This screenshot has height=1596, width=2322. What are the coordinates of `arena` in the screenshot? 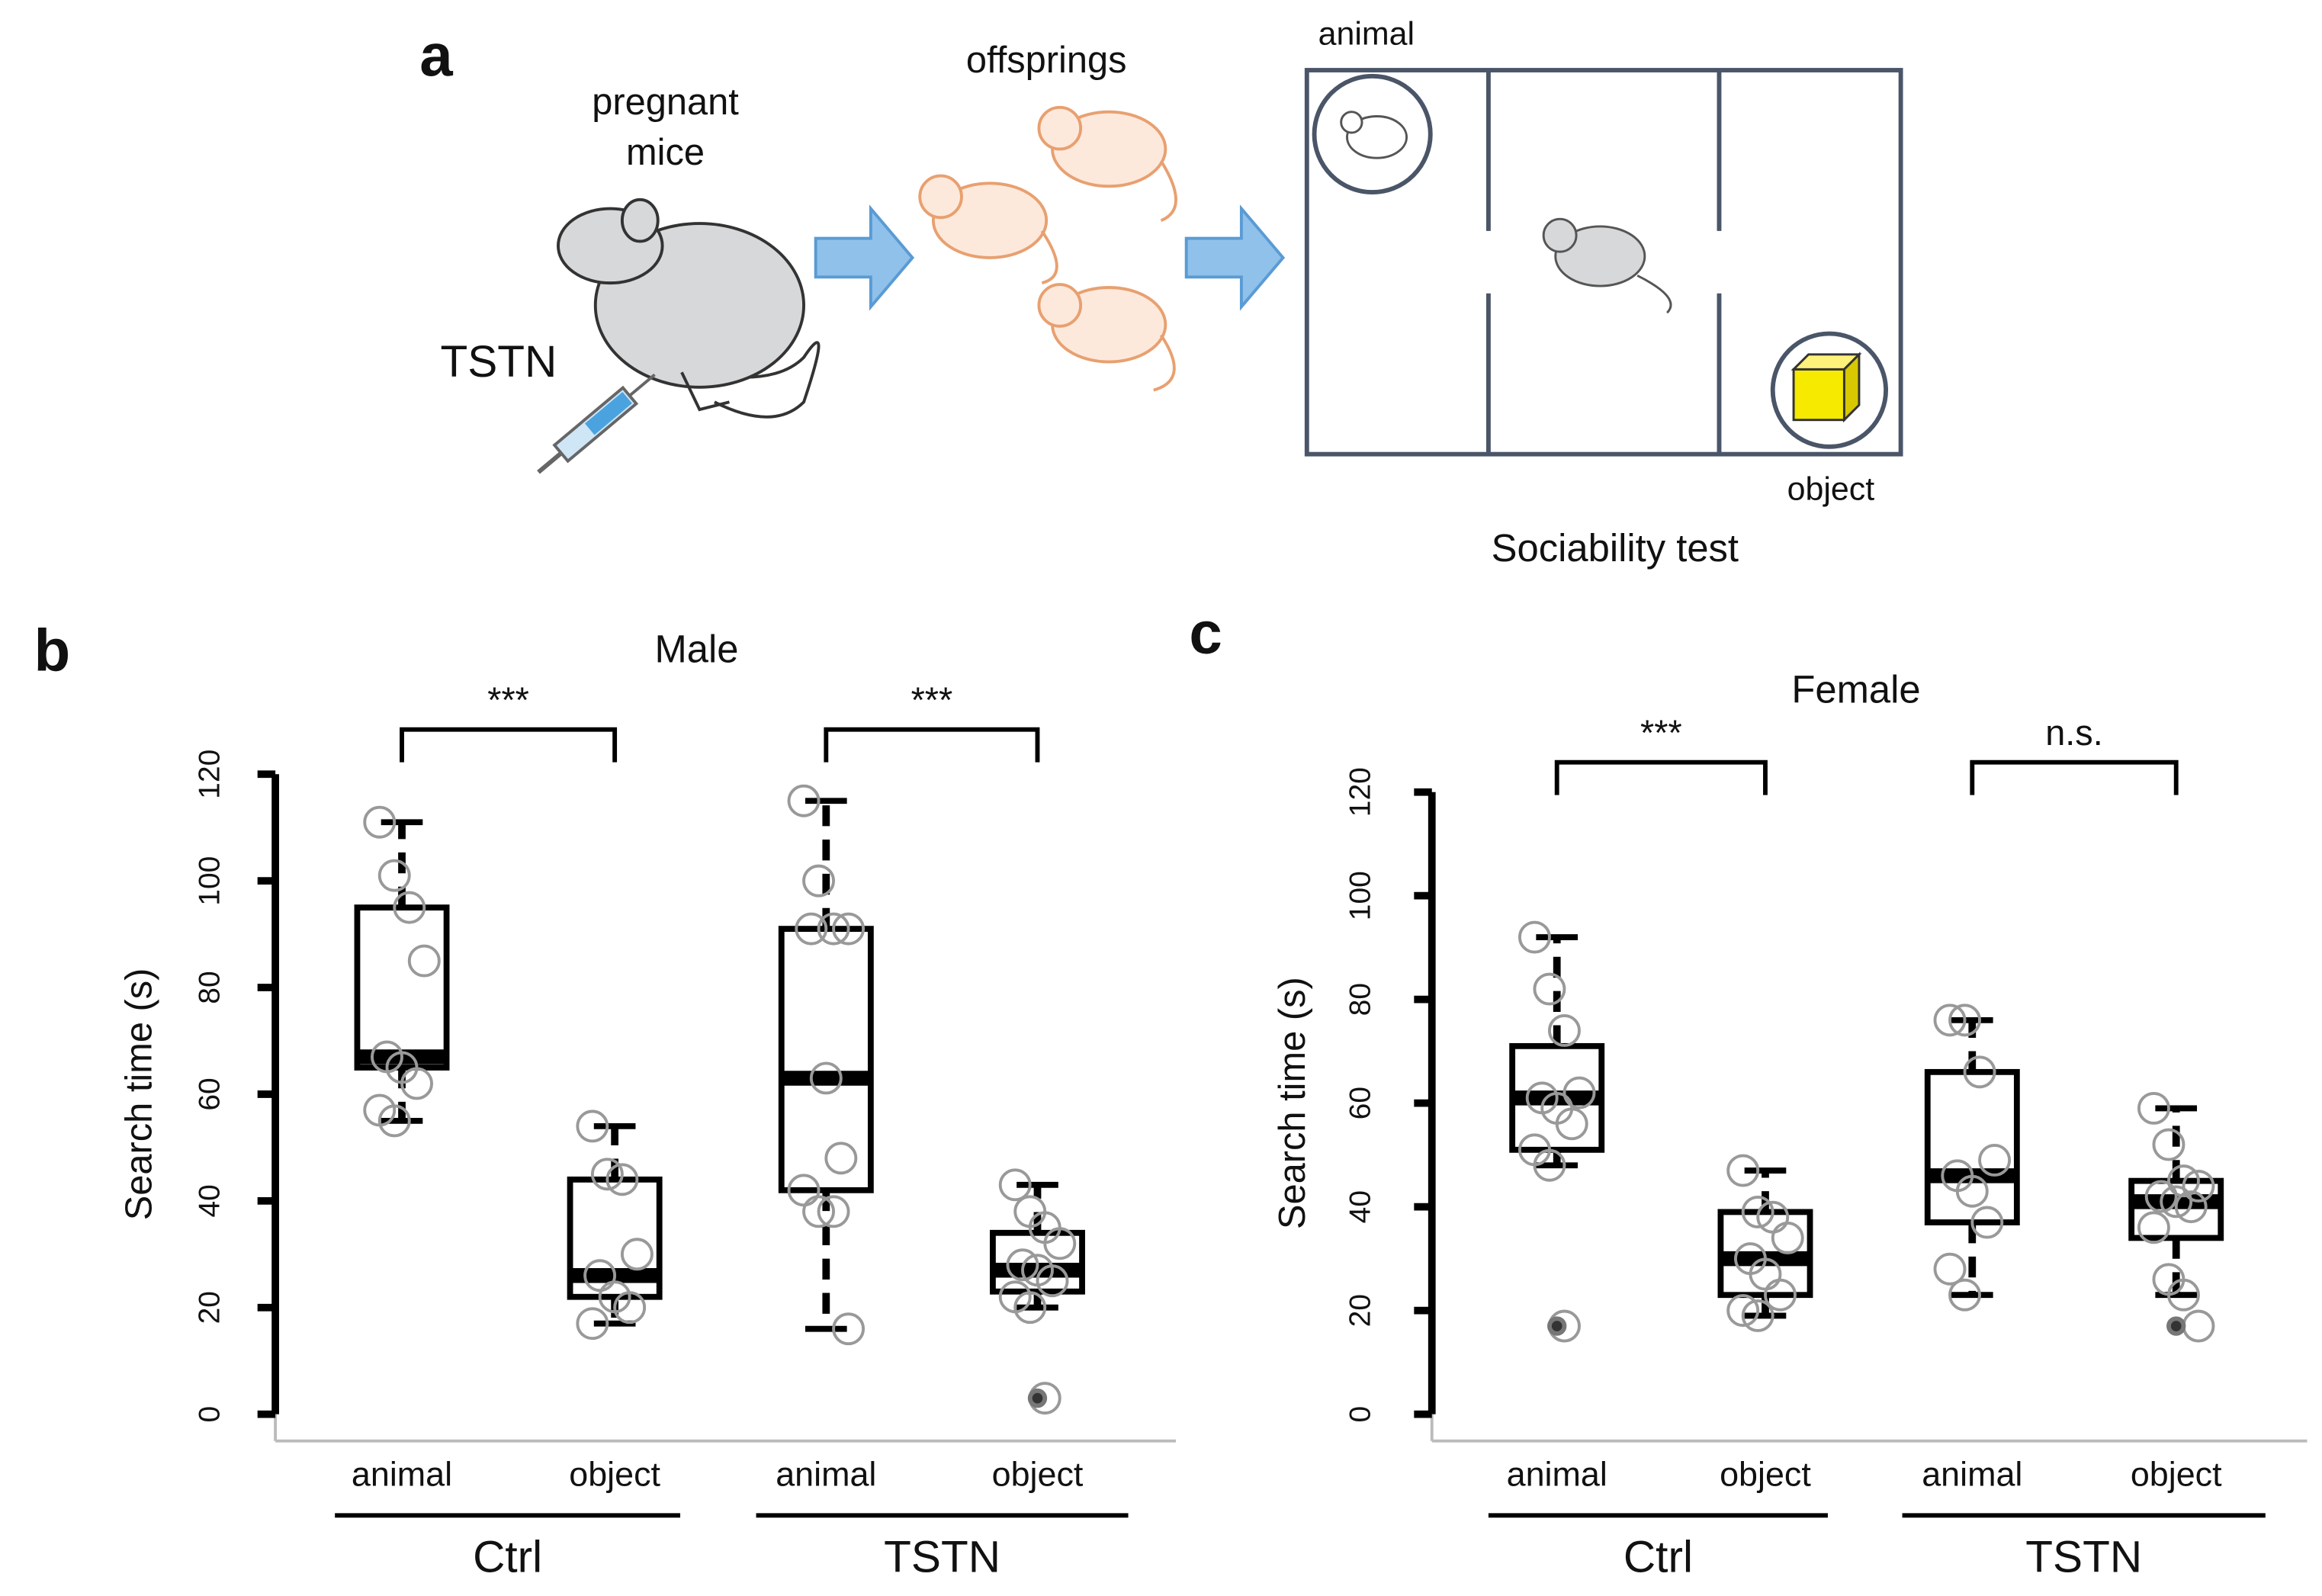 It's located at (1603, 262).